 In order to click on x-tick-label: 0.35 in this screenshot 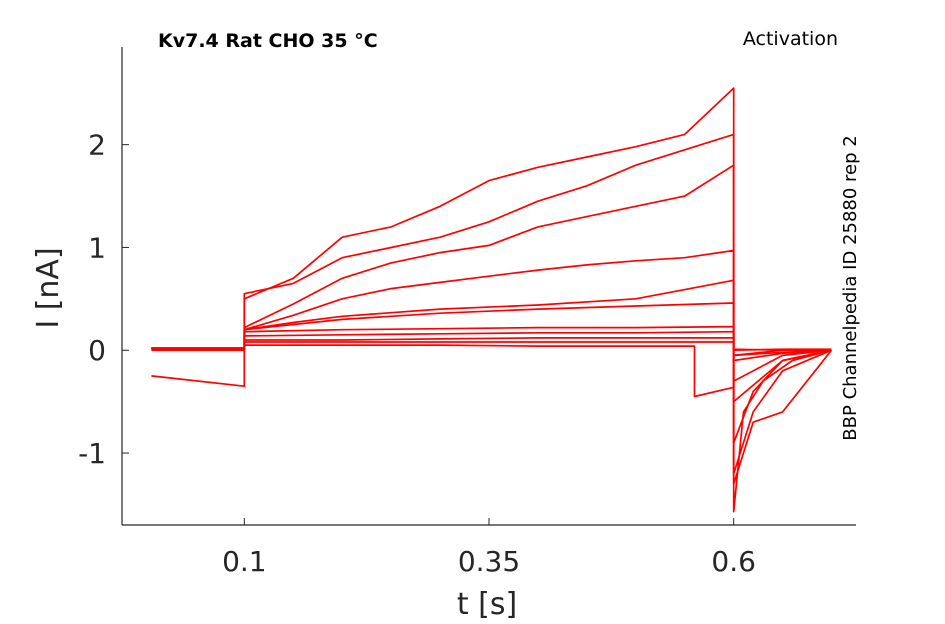, I will do `click(489, 561)`.